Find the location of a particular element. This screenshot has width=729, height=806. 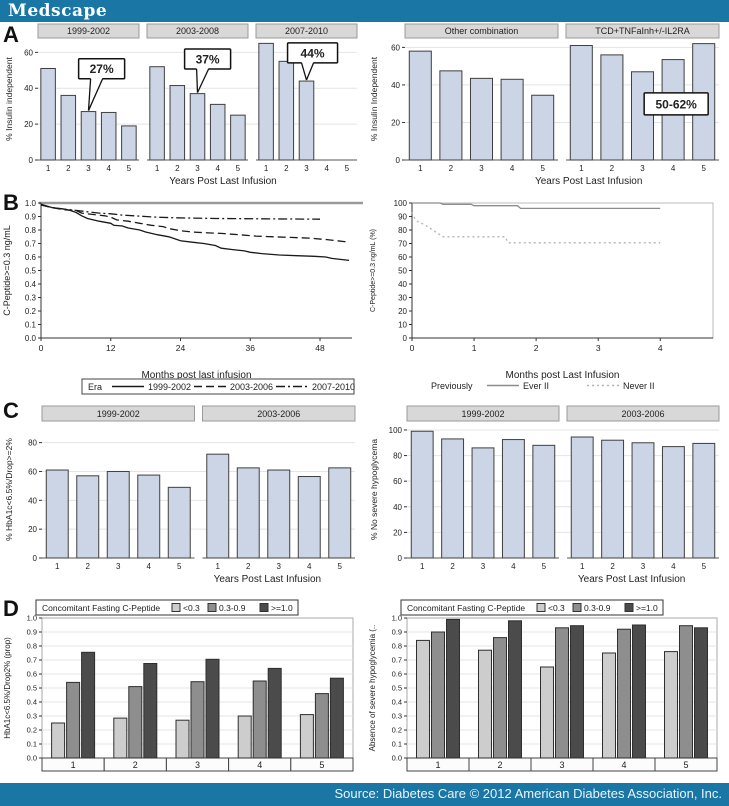

y-tick-label: 0.6 is located at coordinates (32, 674).